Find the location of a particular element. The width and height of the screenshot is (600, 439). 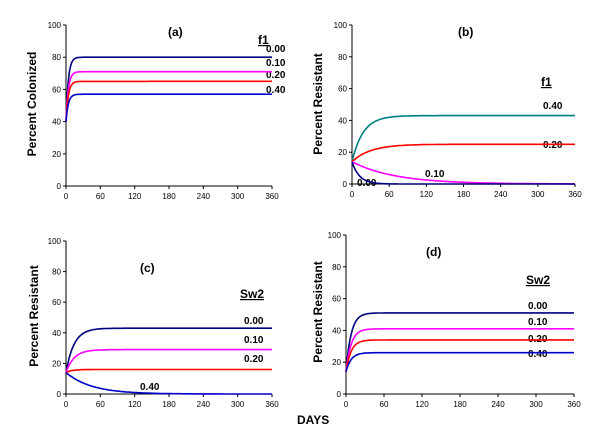

x-axis-label: DAYS is located at coordinates (313, 420).